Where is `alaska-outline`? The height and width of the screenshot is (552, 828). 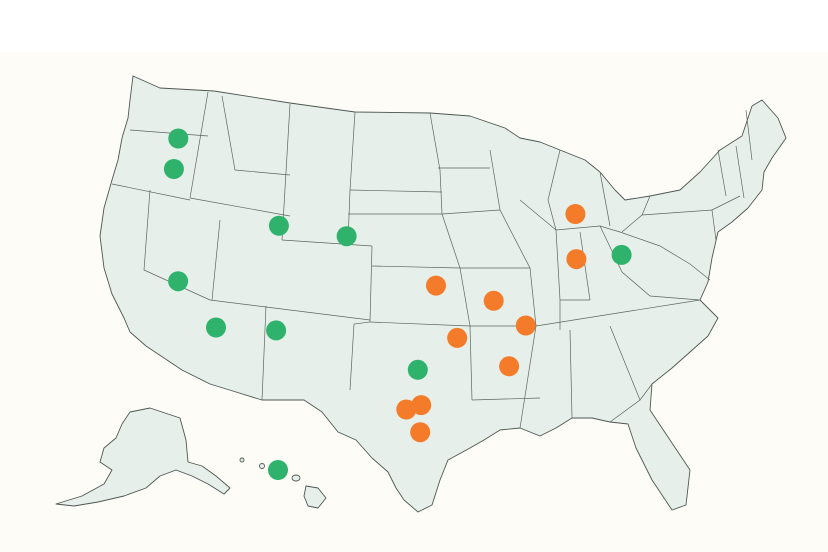 alaska-outline is located at coordinates (143, 457).